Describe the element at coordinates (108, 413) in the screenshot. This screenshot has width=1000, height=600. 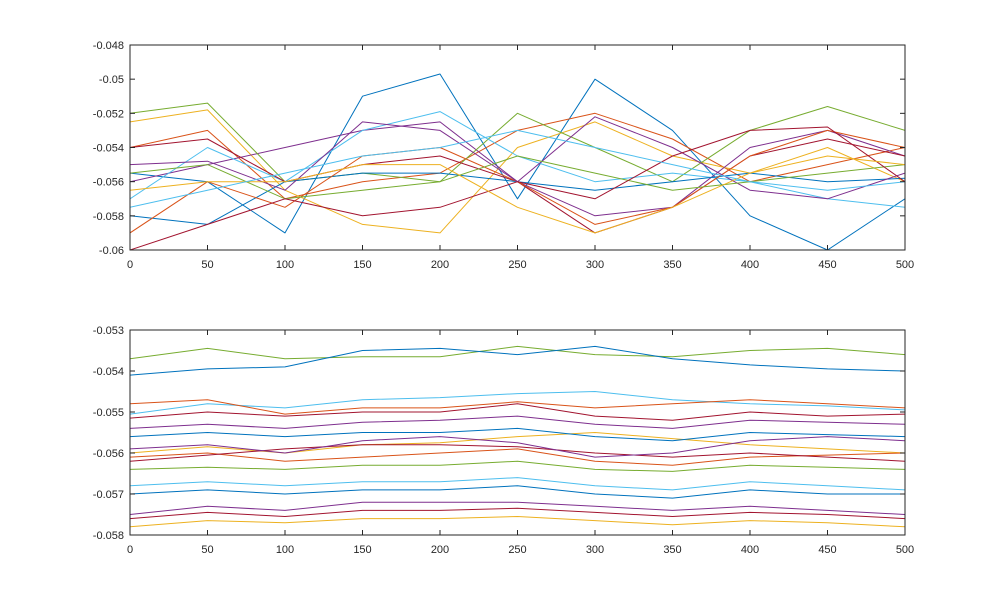
I see `y-tick-label: -0.055` at that location.